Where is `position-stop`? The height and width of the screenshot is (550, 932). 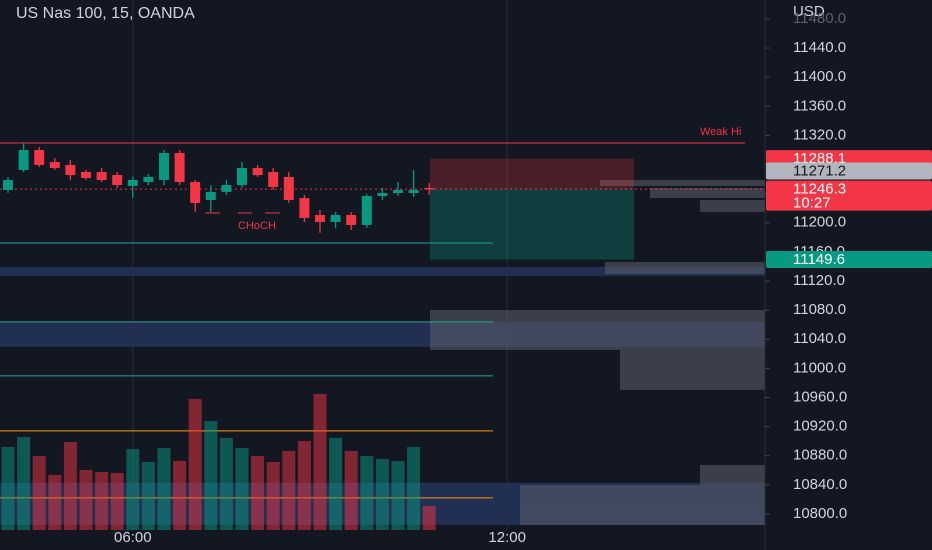
position-stop is located at coordinates (532, 174).